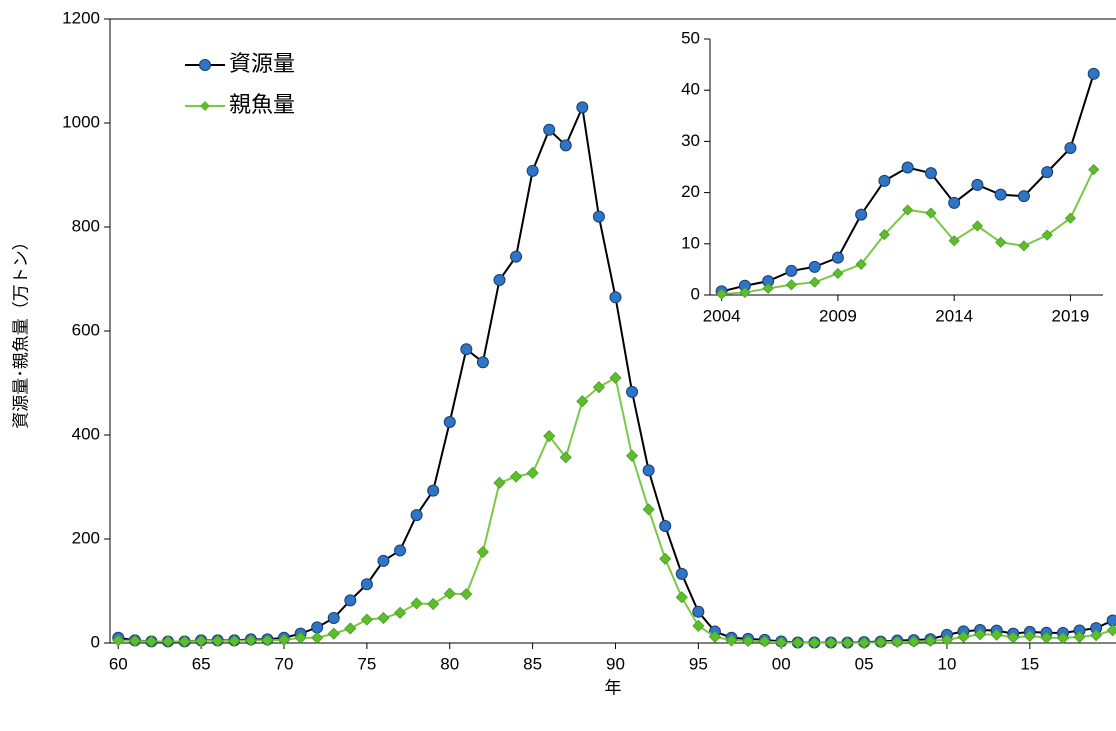 The height and width of the screenshot is (731, 1116). I want to click on y-tick-label: 1200, so click(81, 17).